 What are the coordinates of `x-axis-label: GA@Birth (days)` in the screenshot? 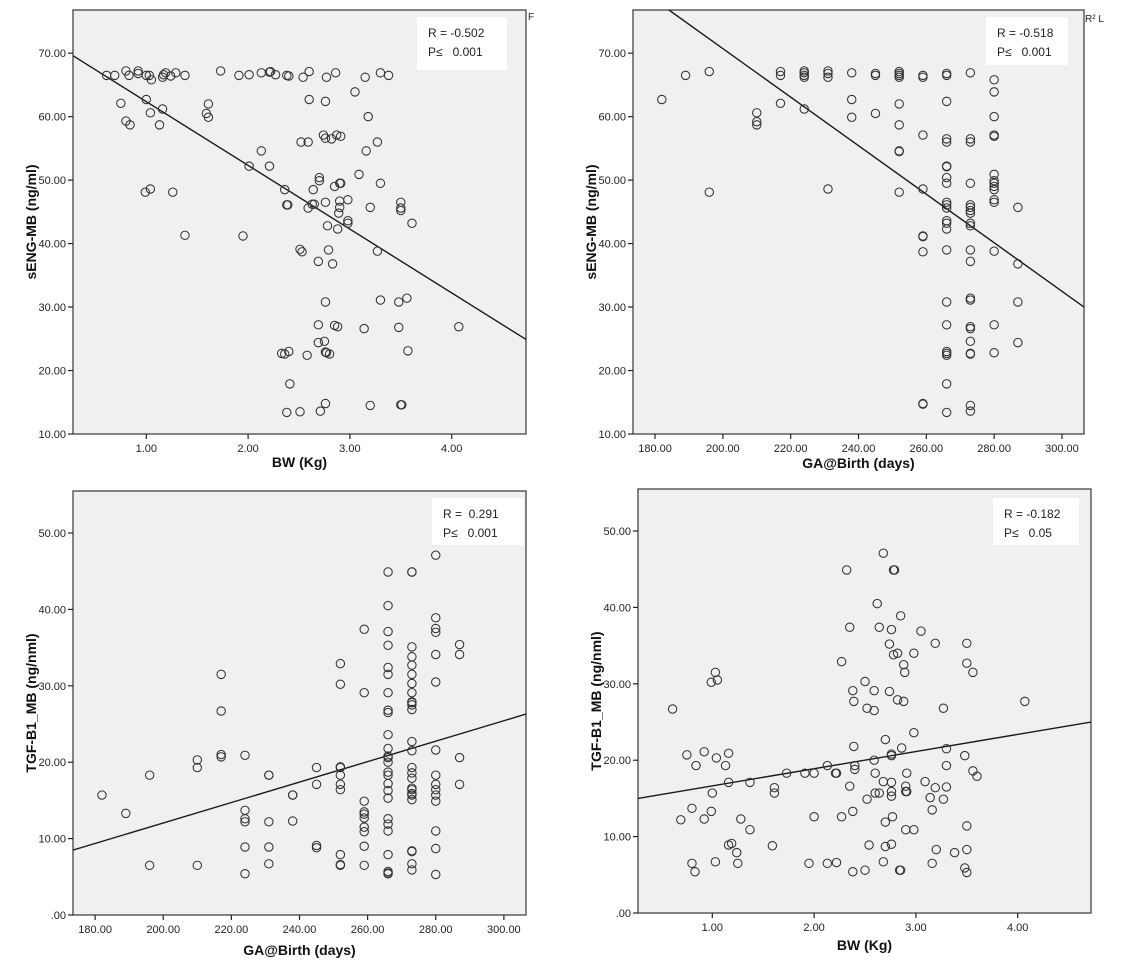 It's located at (858, 463).